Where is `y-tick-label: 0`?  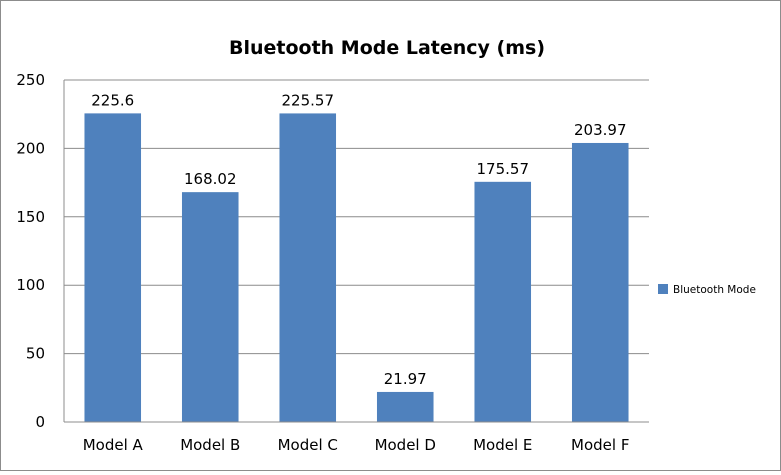
y-tick-label: 0 is located at coordinates (40, 422).